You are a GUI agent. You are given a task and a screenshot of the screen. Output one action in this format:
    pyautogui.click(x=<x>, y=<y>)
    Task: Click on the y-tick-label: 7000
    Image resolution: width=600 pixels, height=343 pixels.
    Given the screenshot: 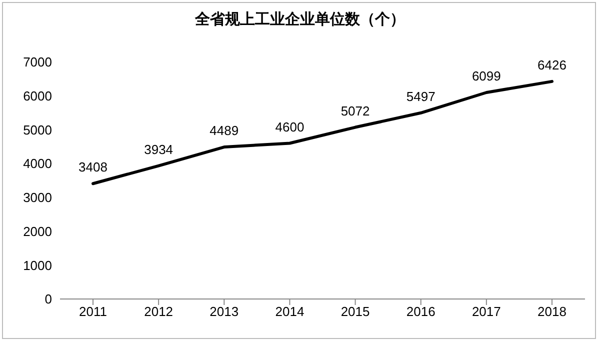 What is the action you would take?
    pyautogui.click(x=37, y=62)
    